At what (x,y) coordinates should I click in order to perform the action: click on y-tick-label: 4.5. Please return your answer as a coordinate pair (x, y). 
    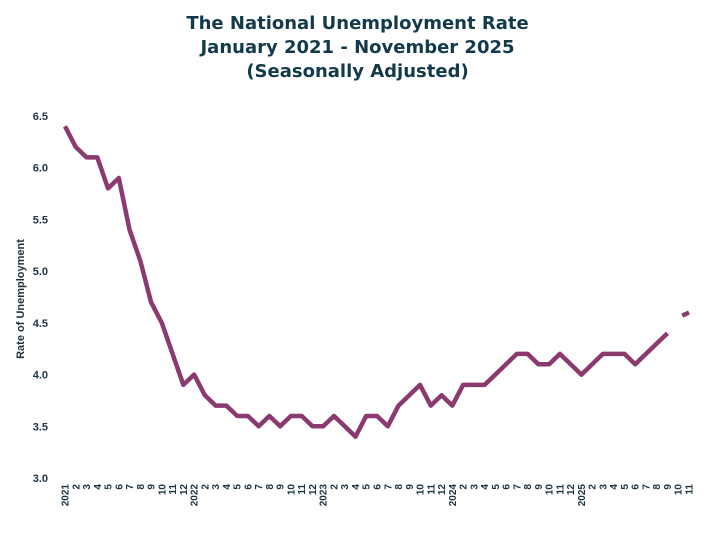
    Looking at the image, I should click on (40, 324).